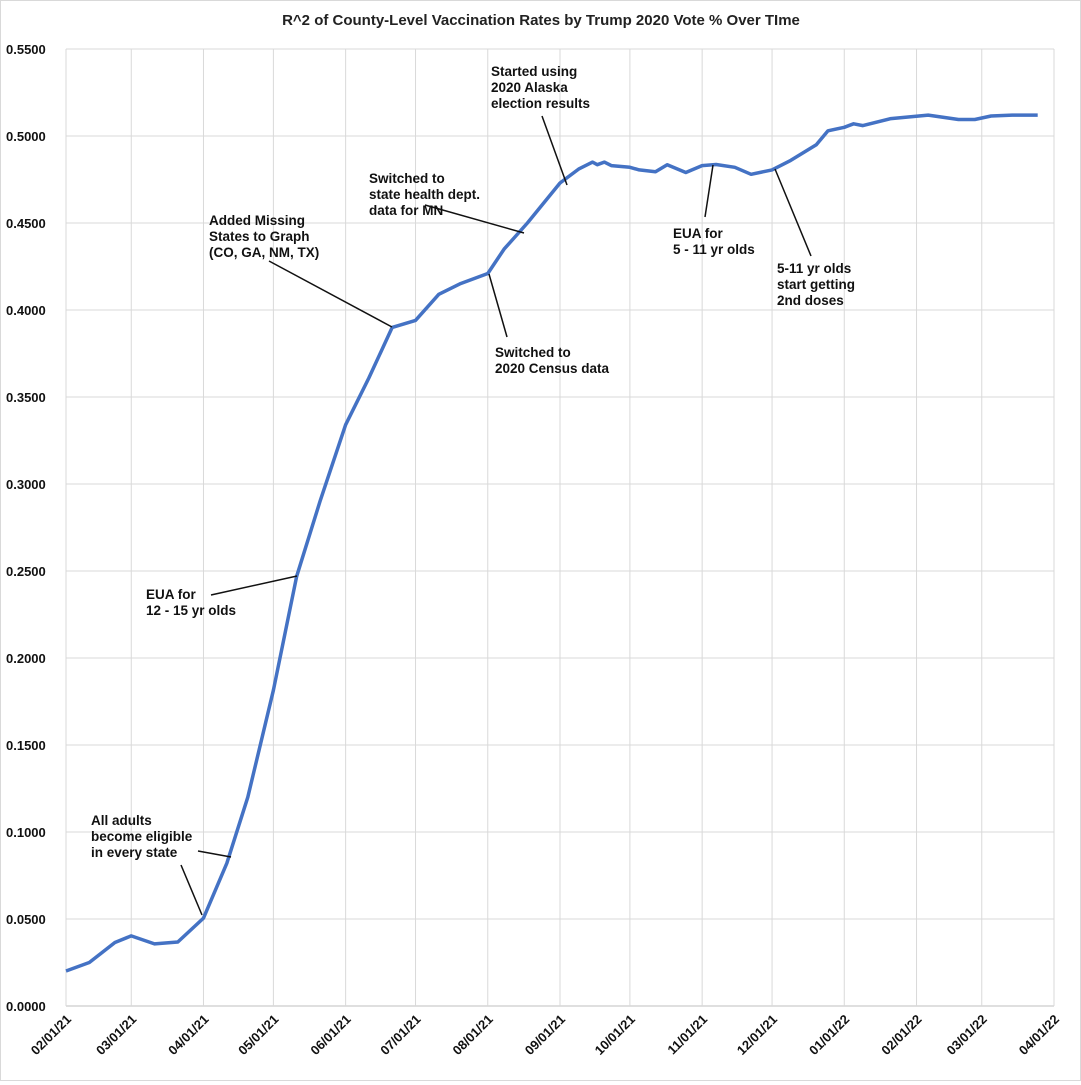  I want to click on y-tick-label: 0.3000, so click(26, 484).